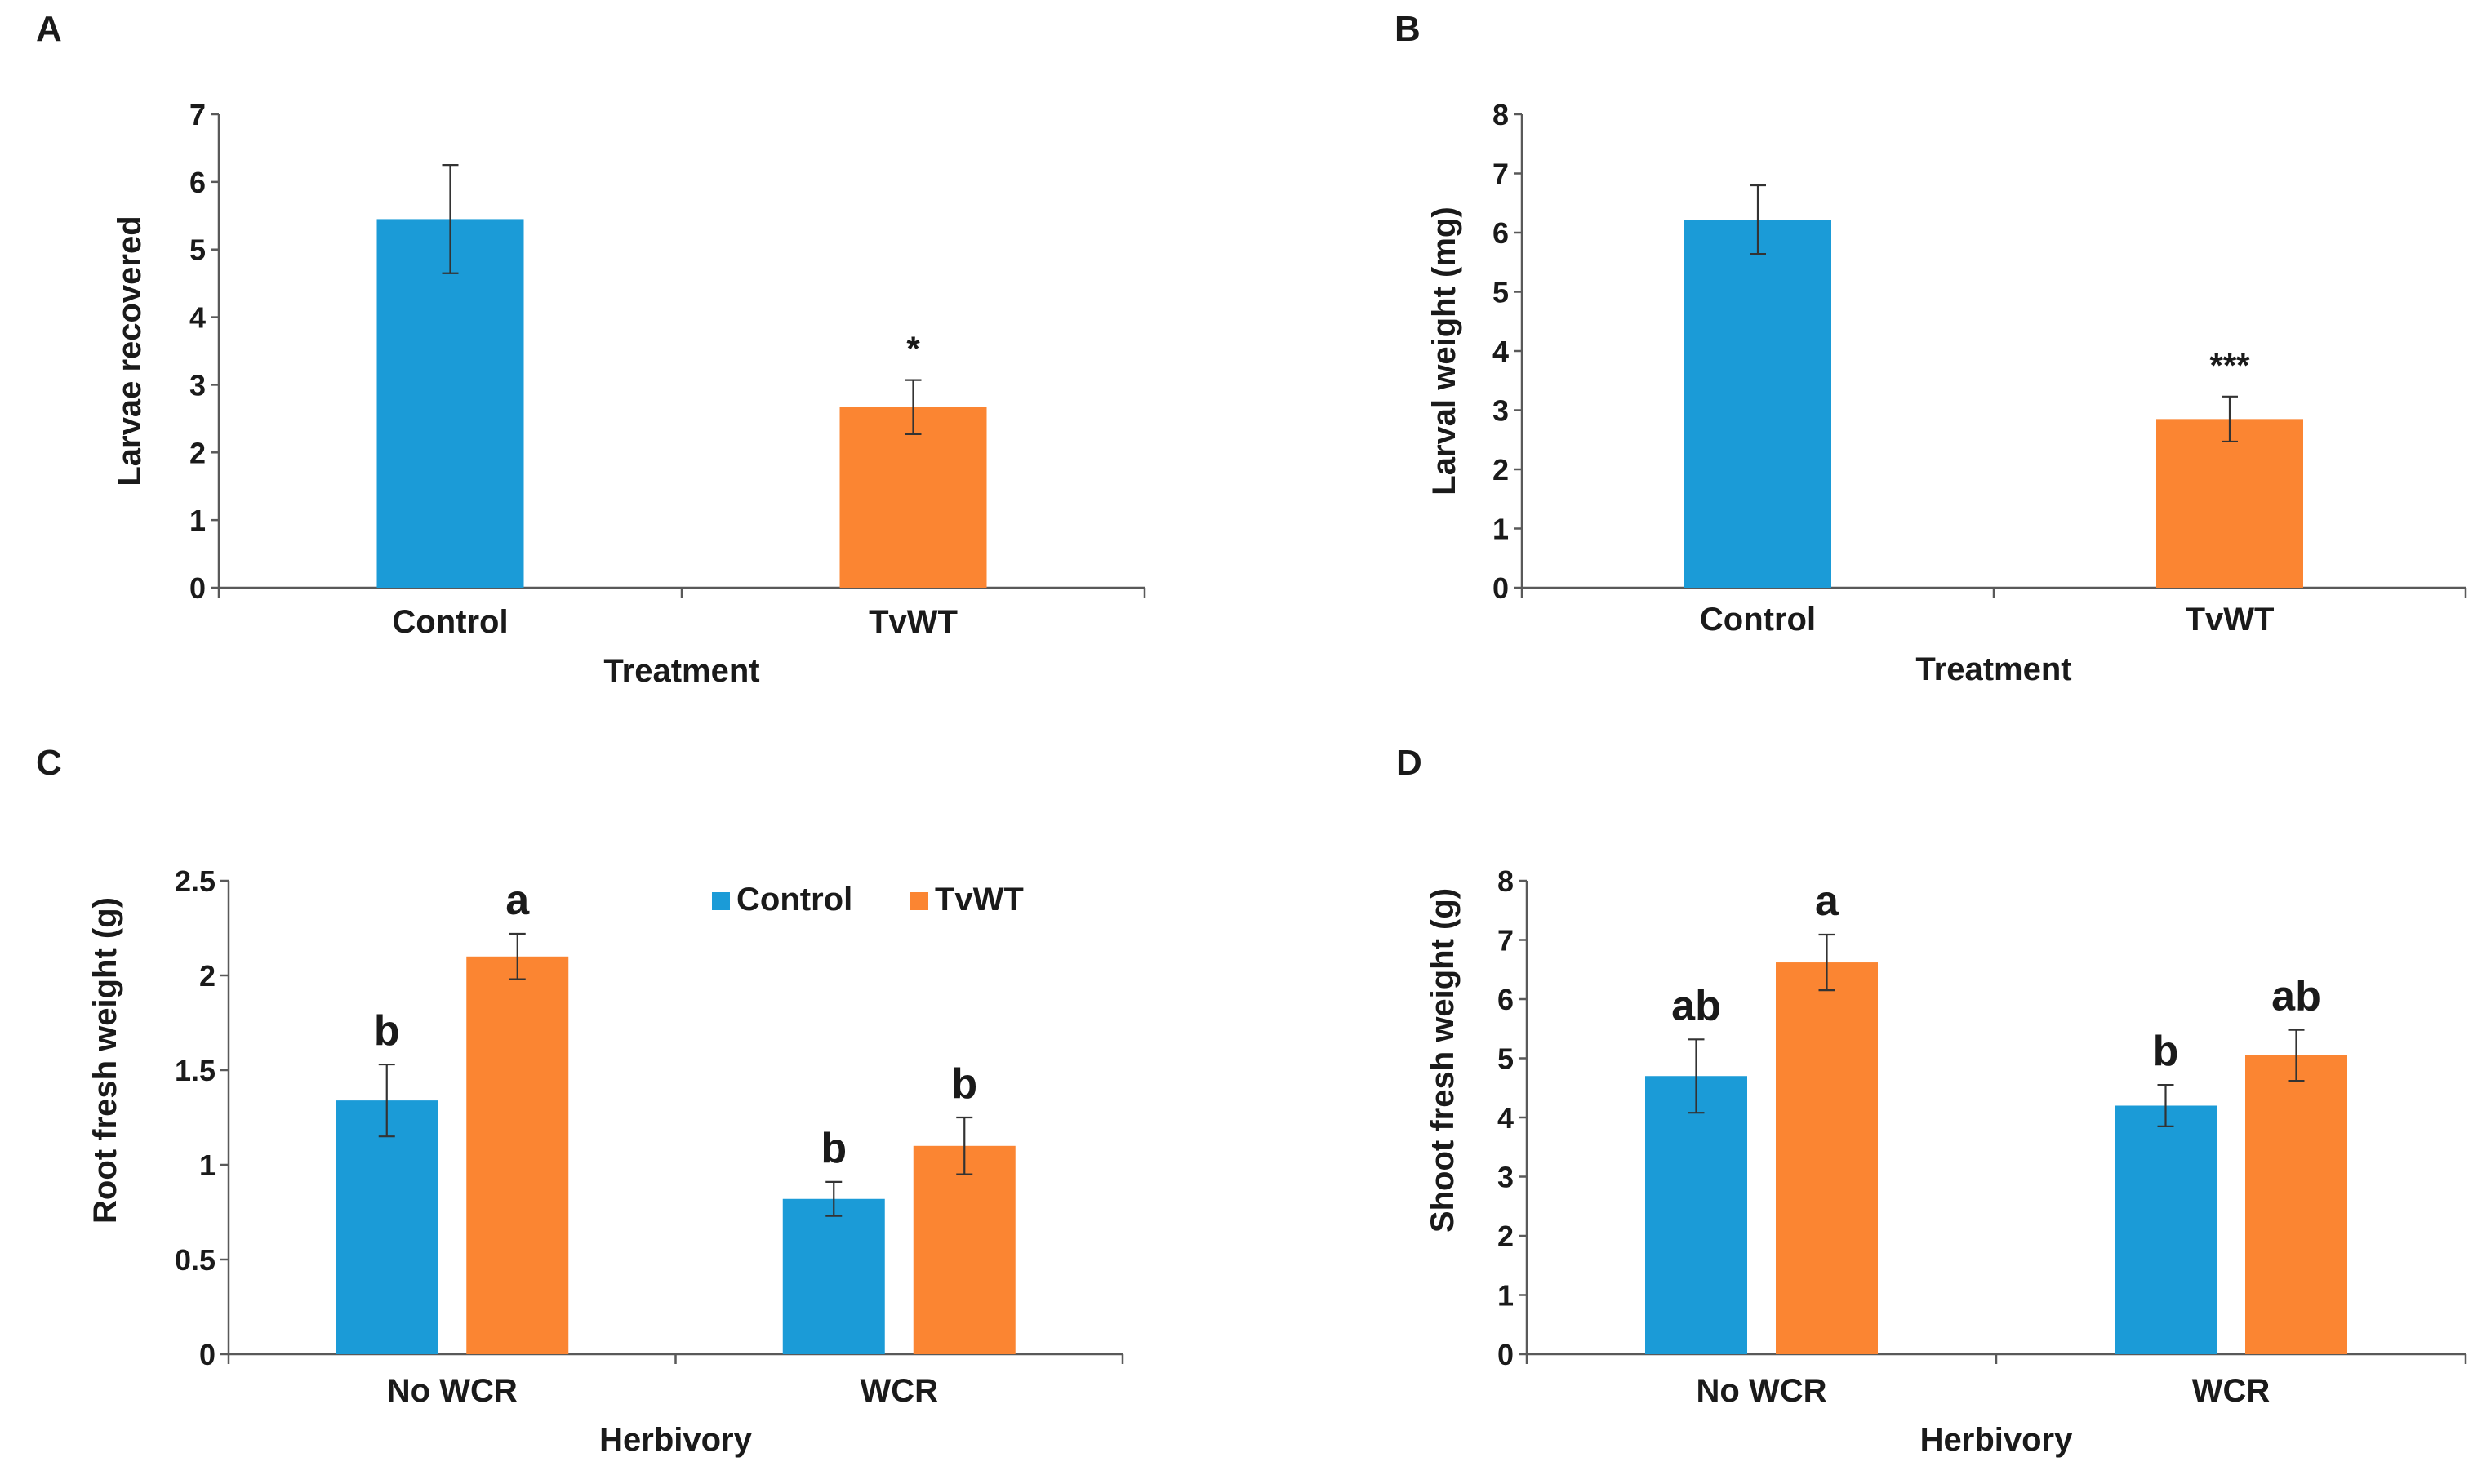 The width and height of the screenshot is (2482, 1484). I want to click on y-axis-title: Larvae recovered, so click(130, 350).